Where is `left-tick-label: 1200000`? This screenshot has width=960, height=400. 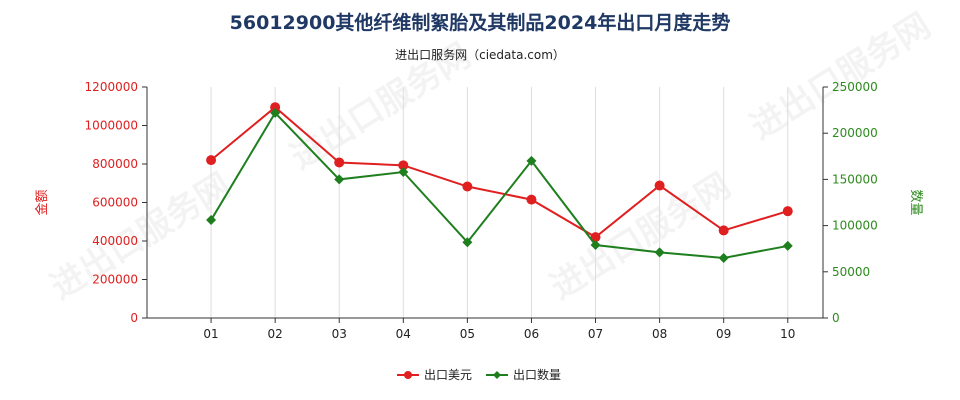
left-tick-label: 1200000 is located at coordinates (111, 87).